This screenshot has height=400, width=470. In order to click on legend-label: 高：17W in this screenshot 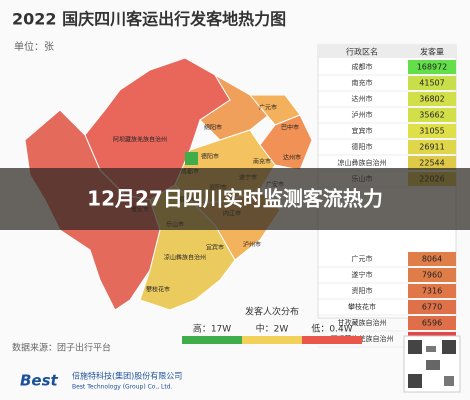, I will do `click(212, 329)`.